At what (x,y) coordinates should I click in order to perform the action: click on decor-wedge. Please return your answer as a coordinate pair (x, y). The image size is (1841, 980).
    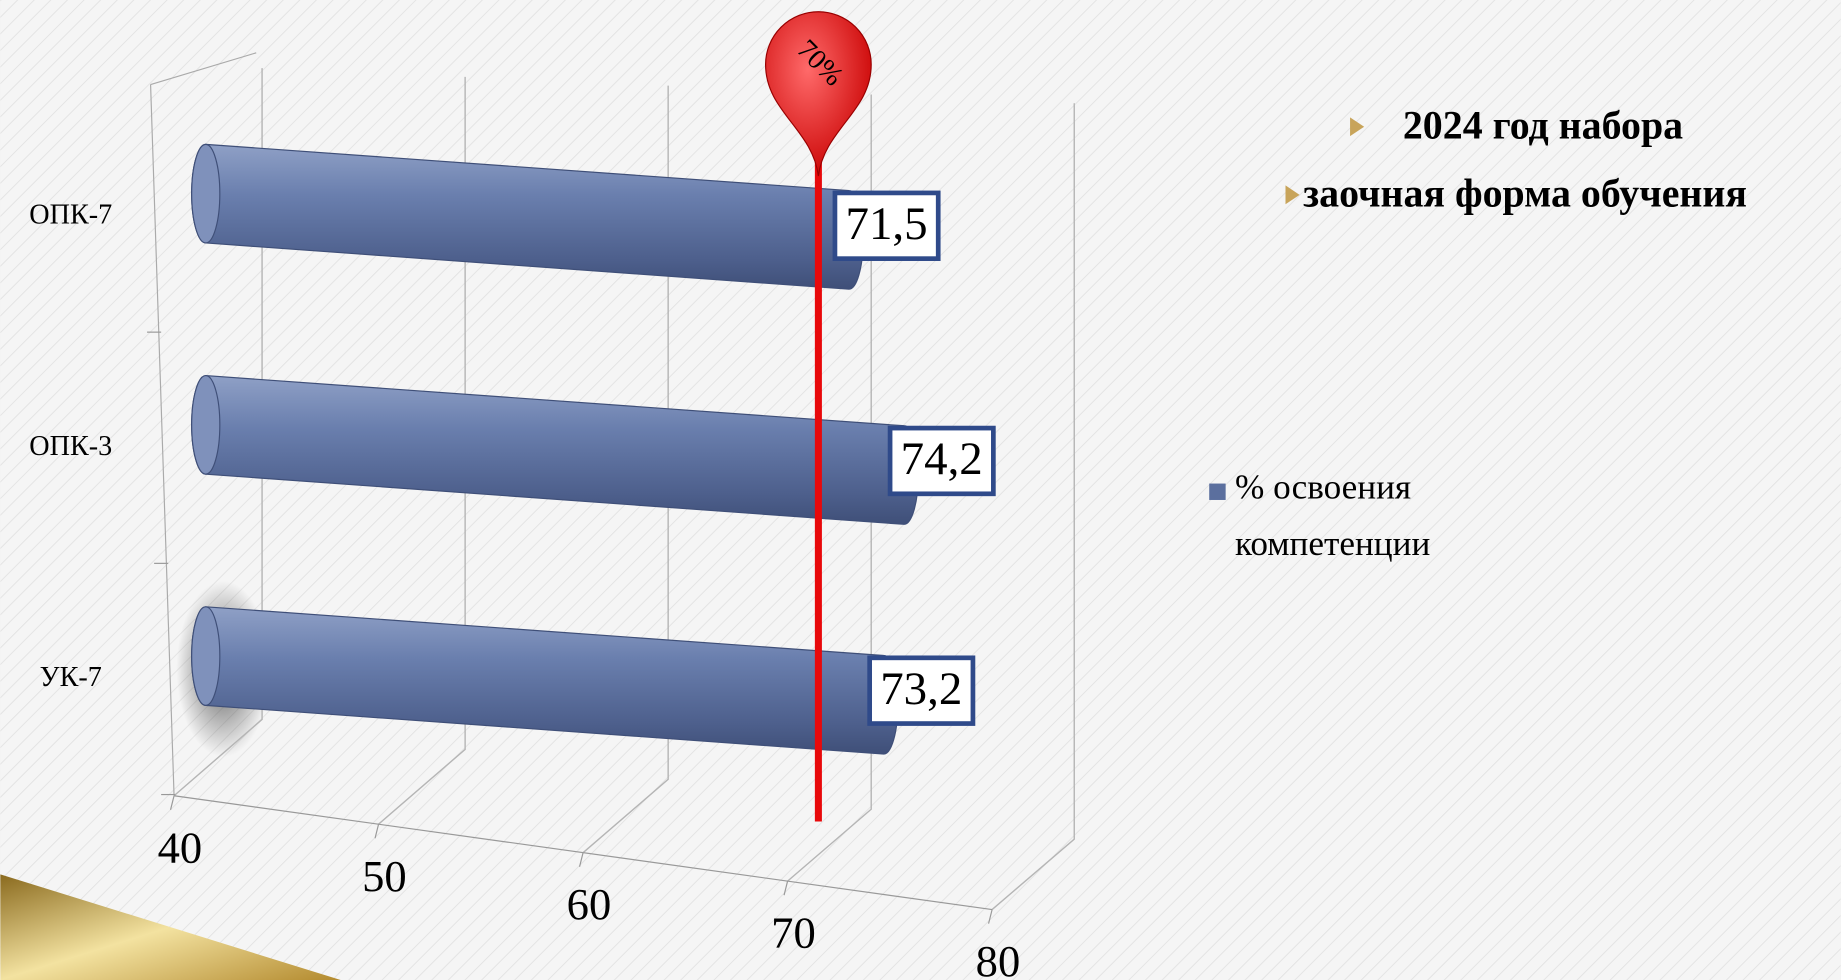
    Looking at the image, I should click on (170, 927).